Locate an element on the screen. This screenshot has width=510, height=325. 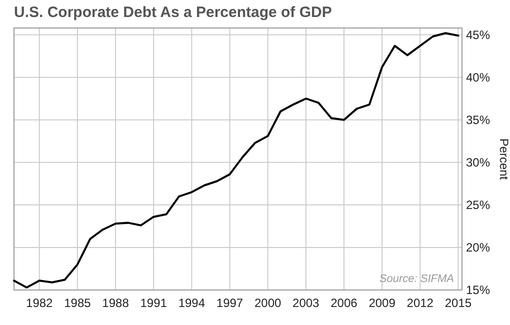
x-tick-label: 1997 is located at coordinates (230, 303).